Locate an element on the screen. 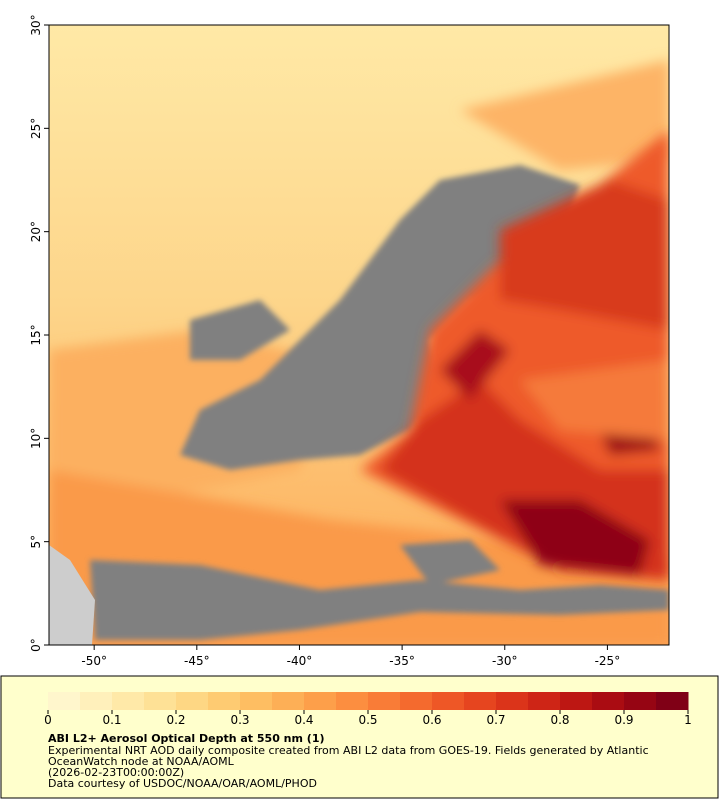  colorbar-tick-label: 0.6 is located at coordinates (431, 720).